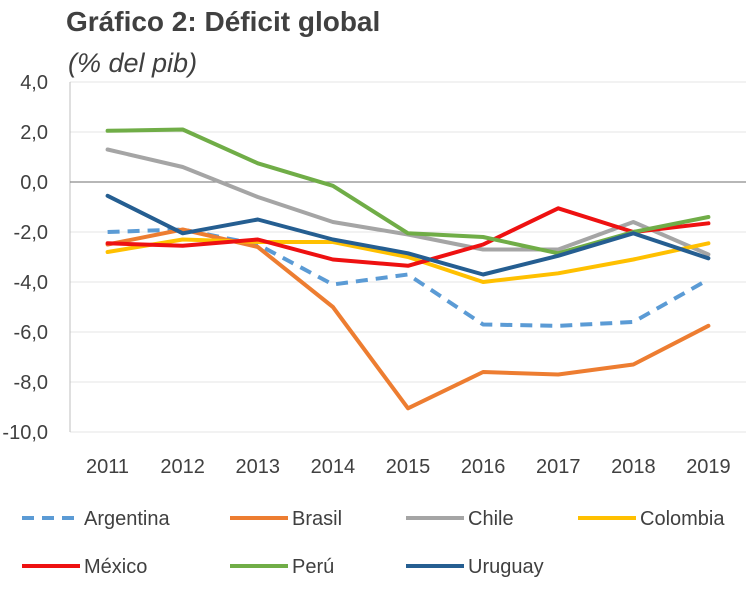  I want to click on series-line-méxico, so click(408, 237).